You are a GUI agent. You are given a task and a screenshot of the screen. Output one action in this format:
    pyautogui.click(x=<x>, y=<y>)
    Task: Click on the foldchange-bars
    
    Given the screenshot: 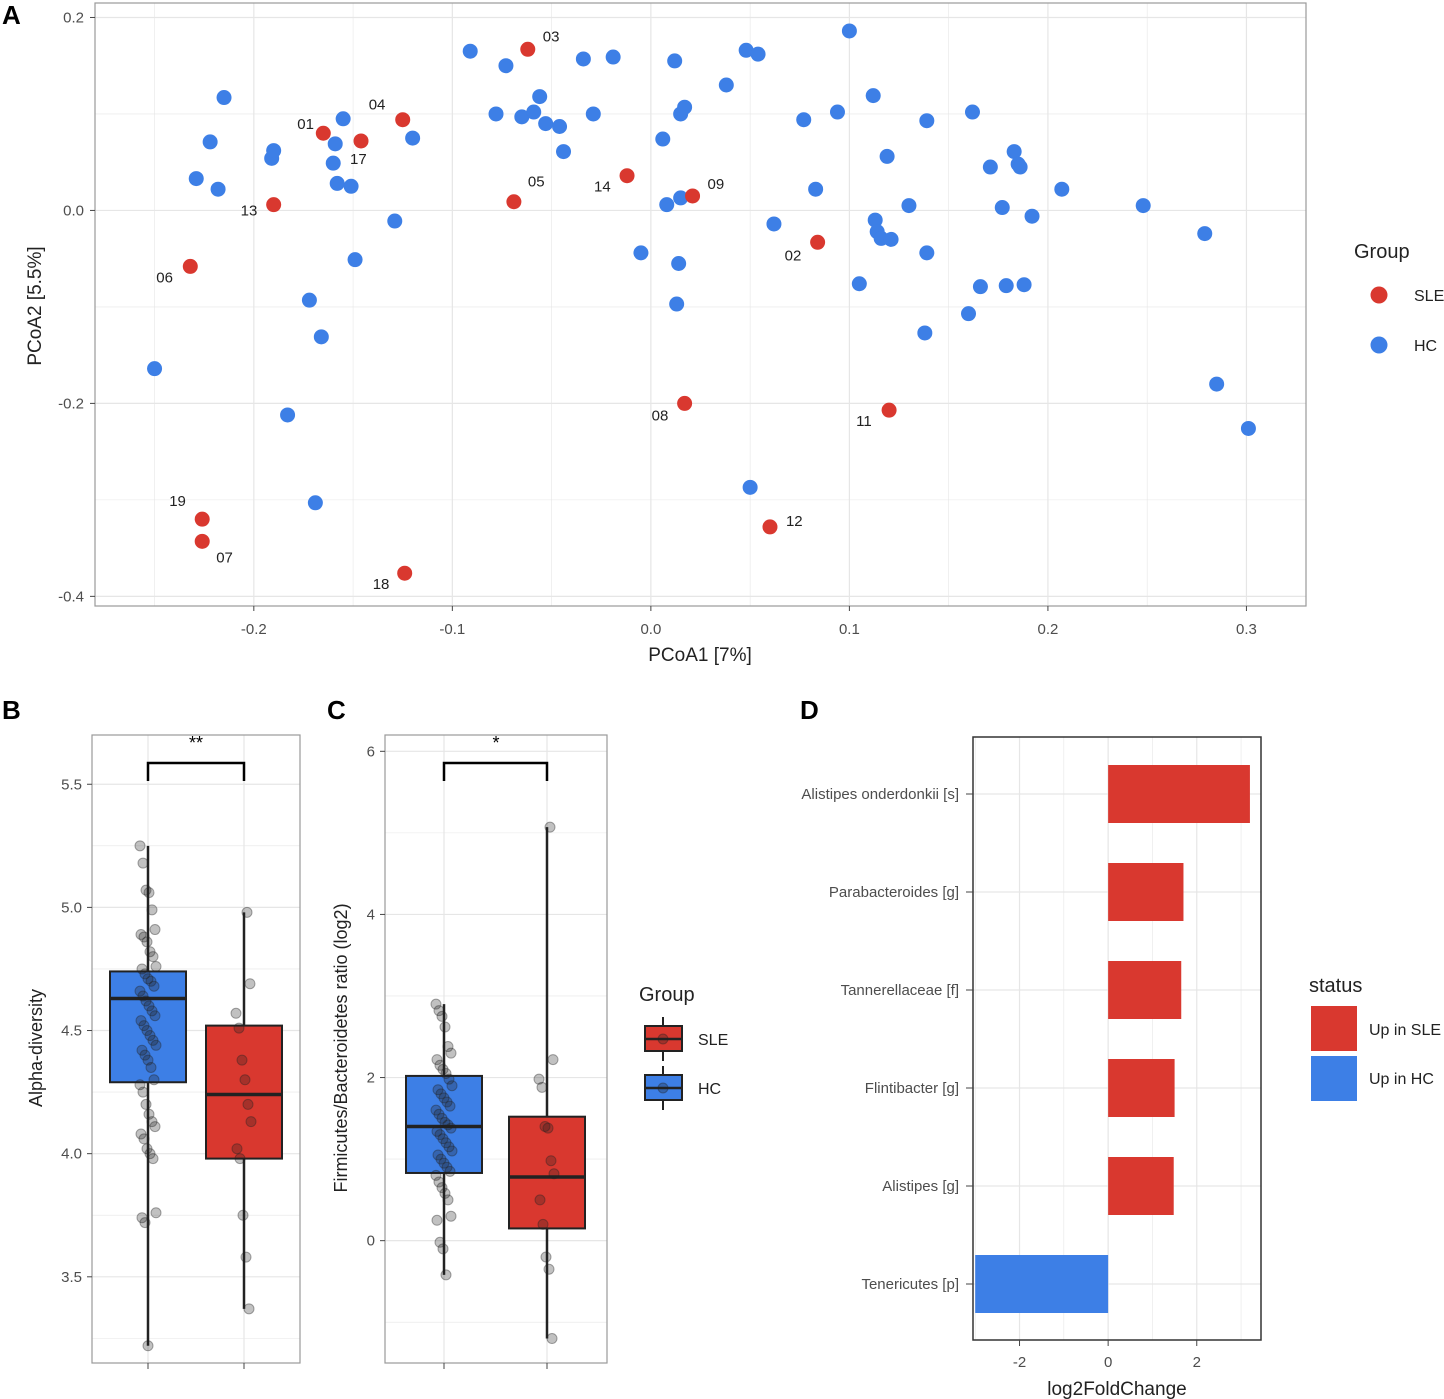 What is the action you would take?
    pyautogui.click(x=1112, y=1039)
    